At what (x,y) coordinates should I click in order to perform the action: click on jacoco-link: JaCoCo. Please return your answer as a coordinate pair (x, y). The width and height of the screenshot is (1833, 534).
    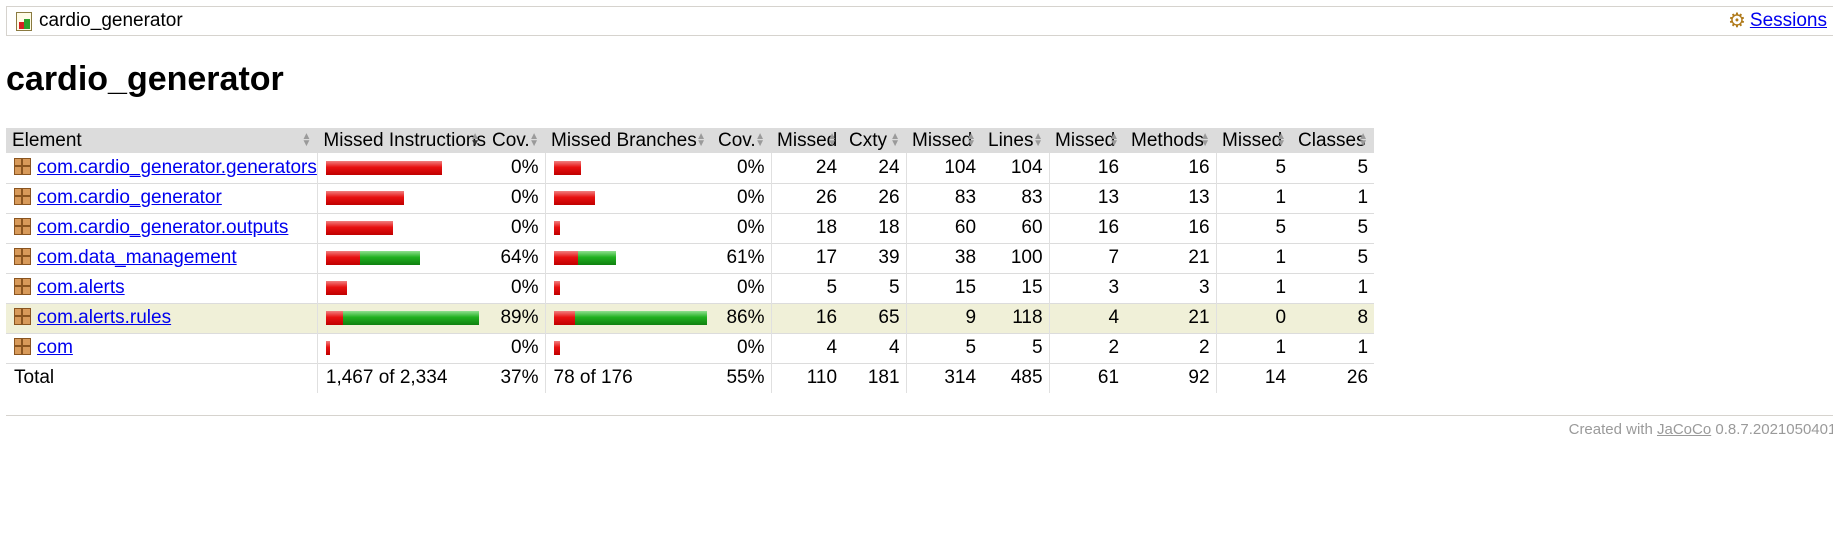
    Looking at the image, I should click on (1684, 429).